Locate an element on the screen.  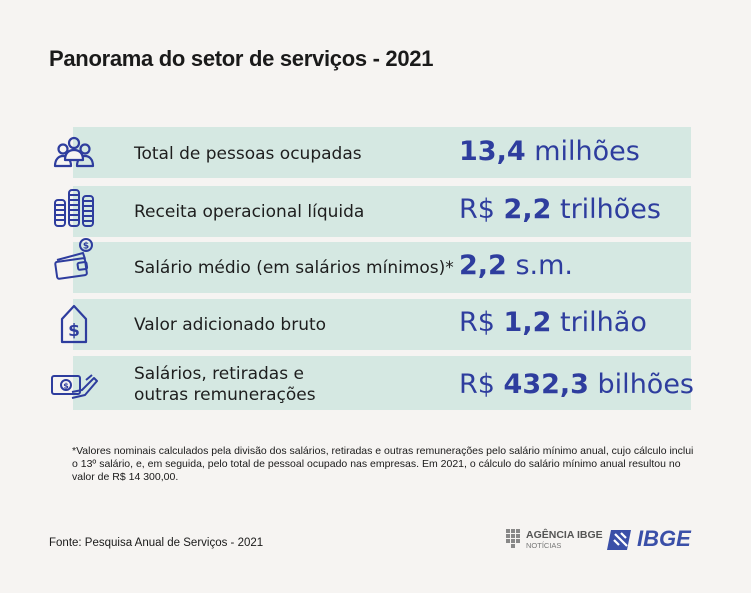
value-pessoas: 13,4 milhões is located at coordinates (549, 151).